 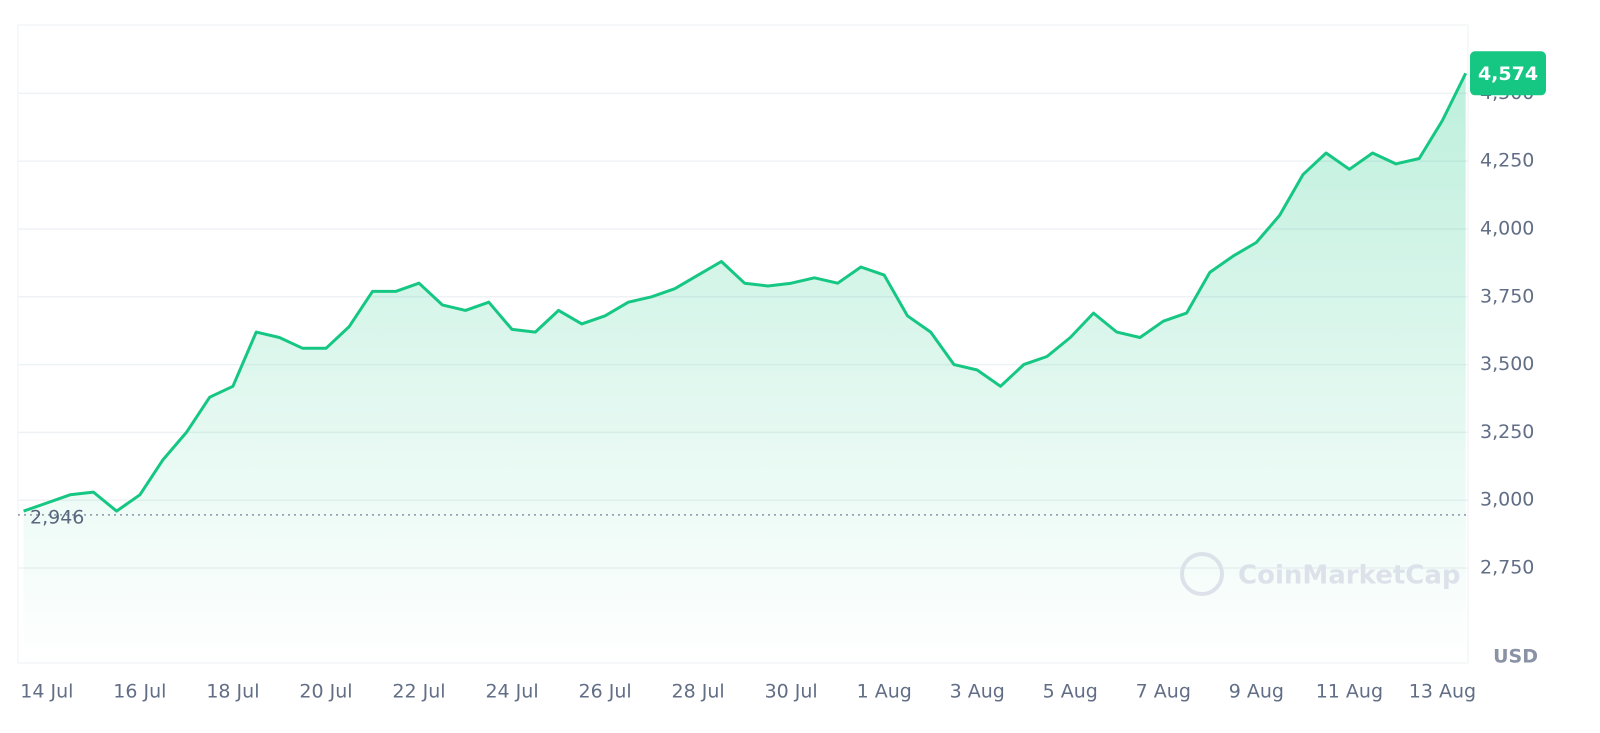 I want to click on x-tick-label: 13 Aug, so click(x=1442, y=692).